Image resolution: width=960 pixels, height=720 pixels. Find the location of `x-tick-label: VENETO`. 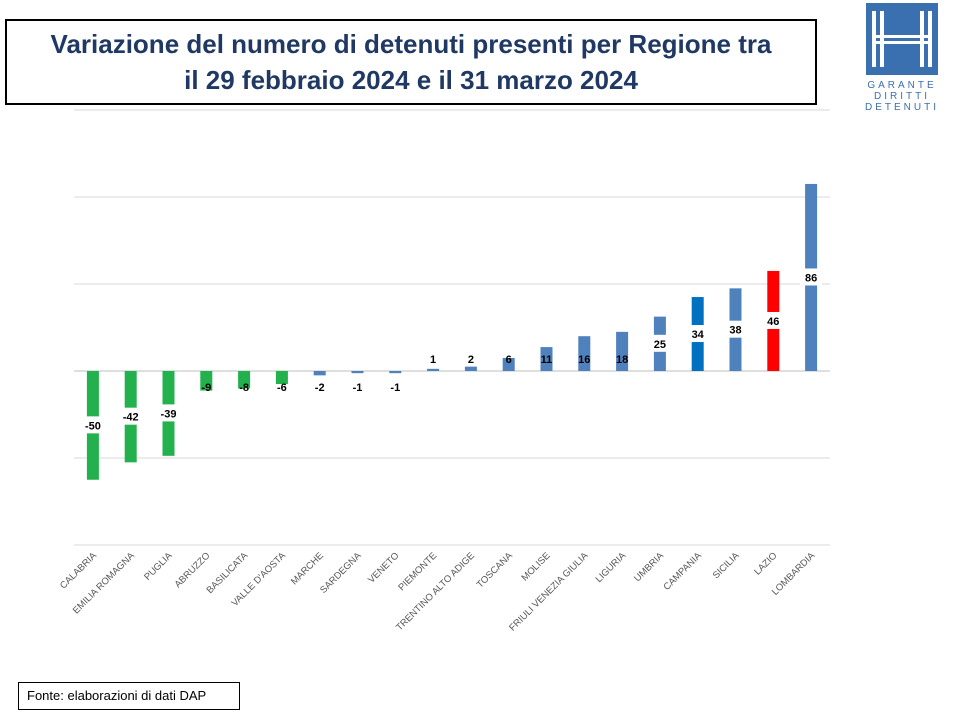

x-tick-label: VENETO is located at coordinates (383, 567).